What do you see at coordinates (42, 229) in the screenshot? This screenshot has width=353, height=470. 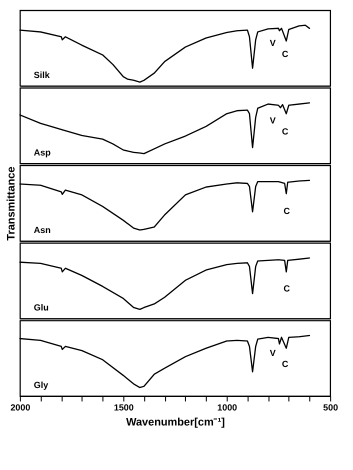 I see `text: Asn` at bounding box center [42, 229].